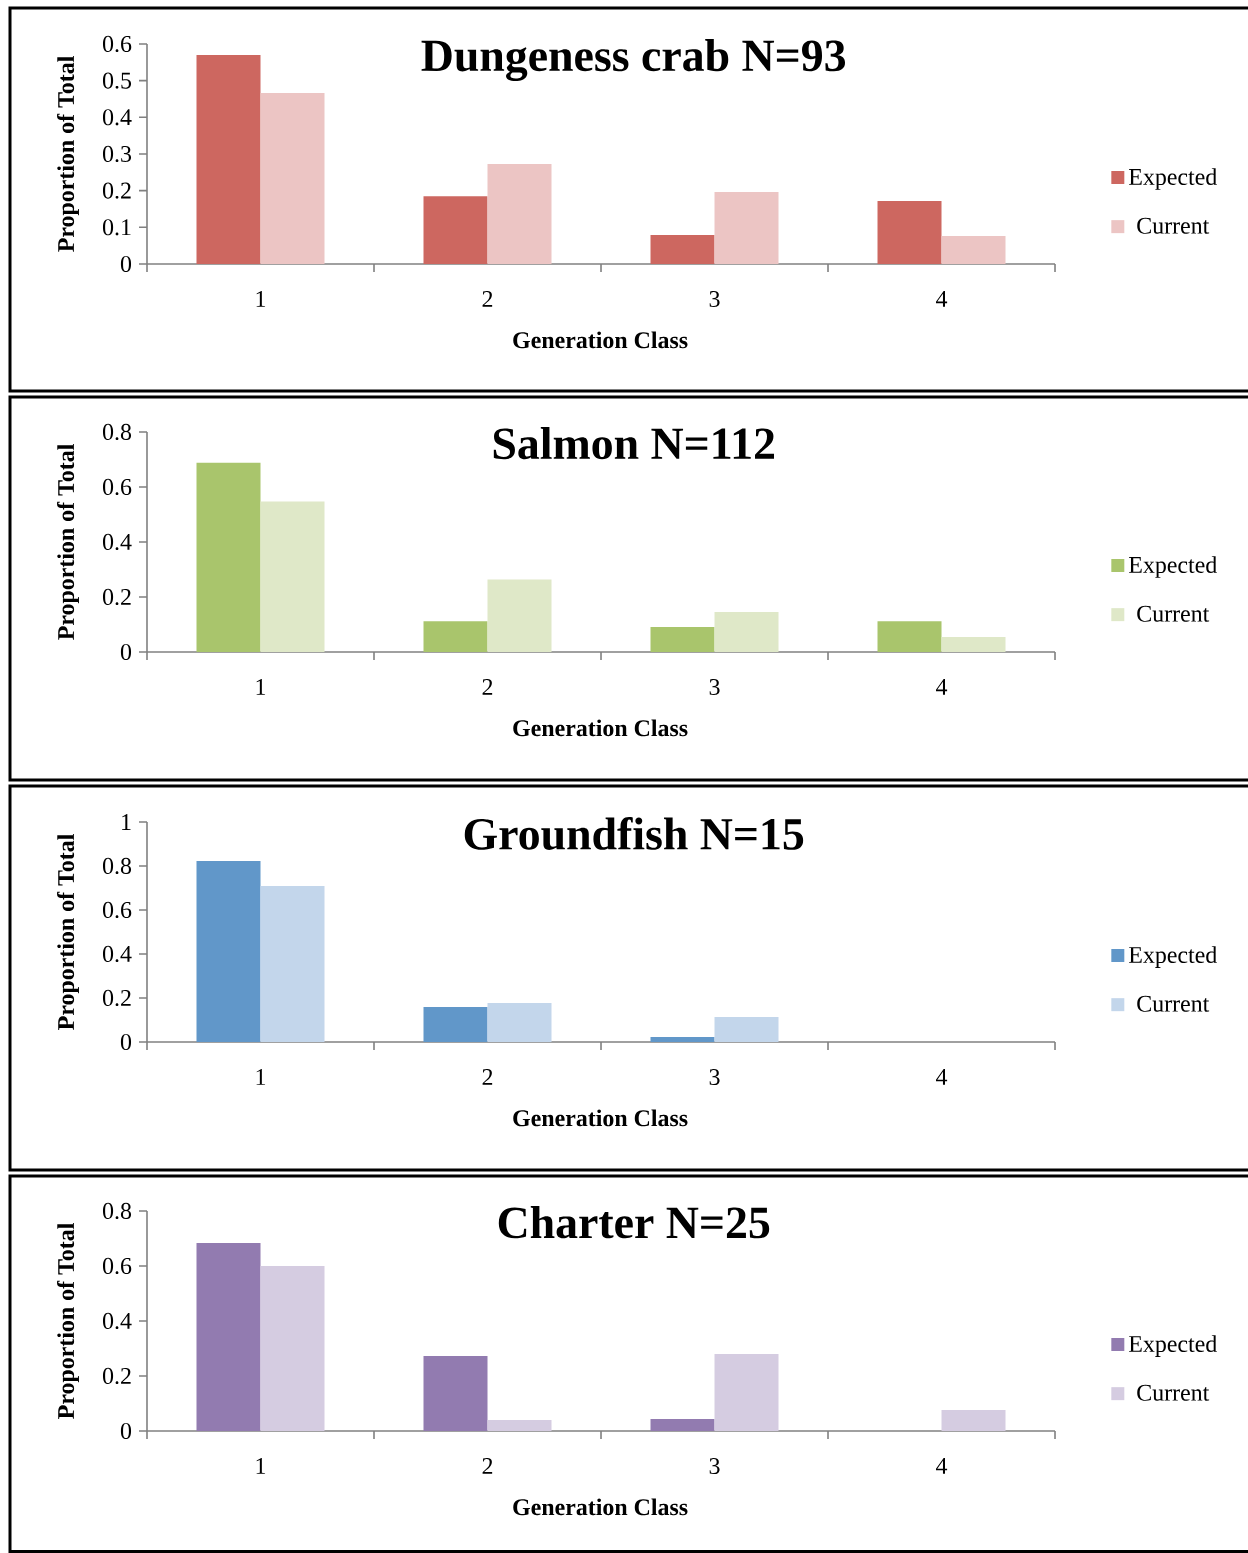  What do you see at coordinates (117, 154) in the screenshot?
I see `y-tick-label: 0.3` at bounding box center [117, 154].